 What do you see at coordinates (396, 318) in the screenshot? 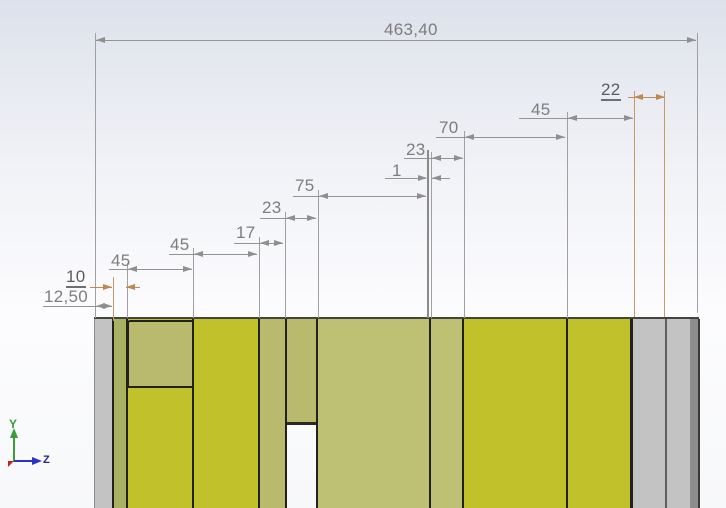
I see `part-top-edge` at bounding box center [396, 318].